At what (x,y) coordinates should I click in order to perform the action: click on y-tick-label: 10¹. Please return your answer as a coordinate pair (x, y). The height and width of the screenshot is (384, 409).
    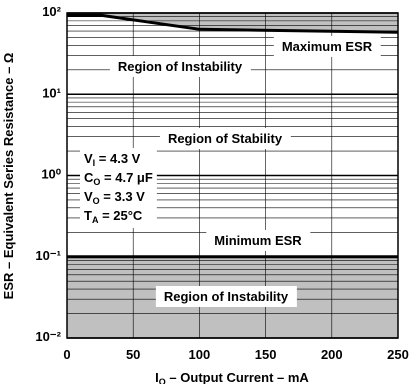
    Looking at the image, I should click on (51, 92).